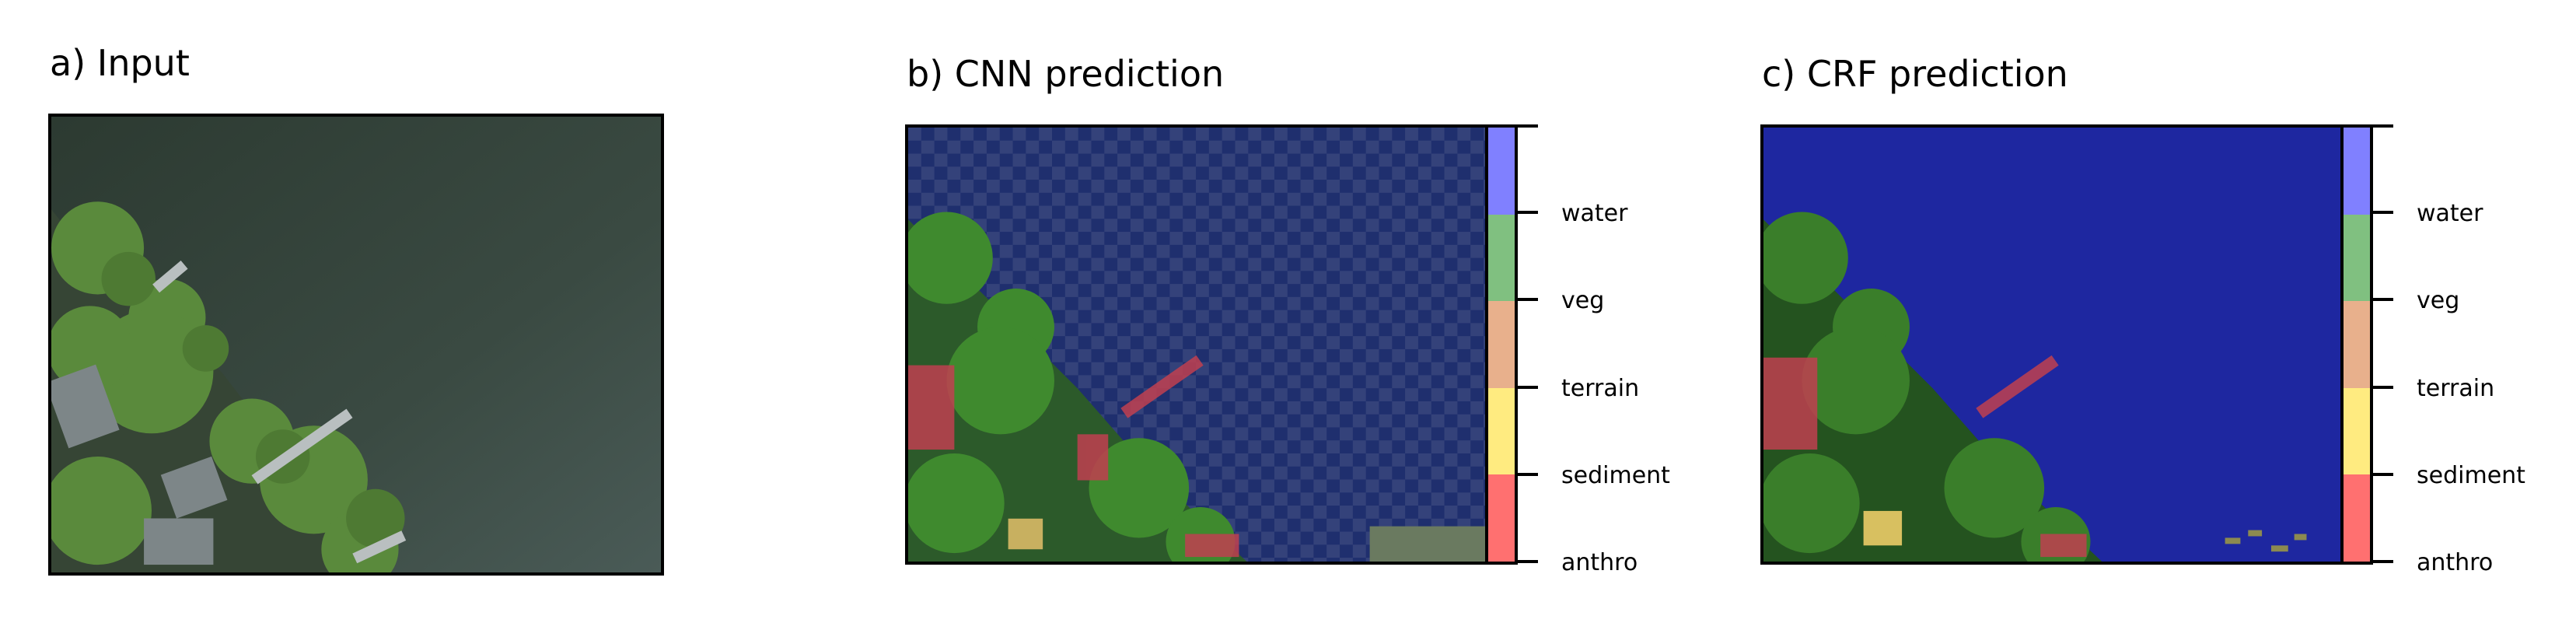 The image size is (2576, 623). I want to click on crf-tick-top, so click(2383, 126).